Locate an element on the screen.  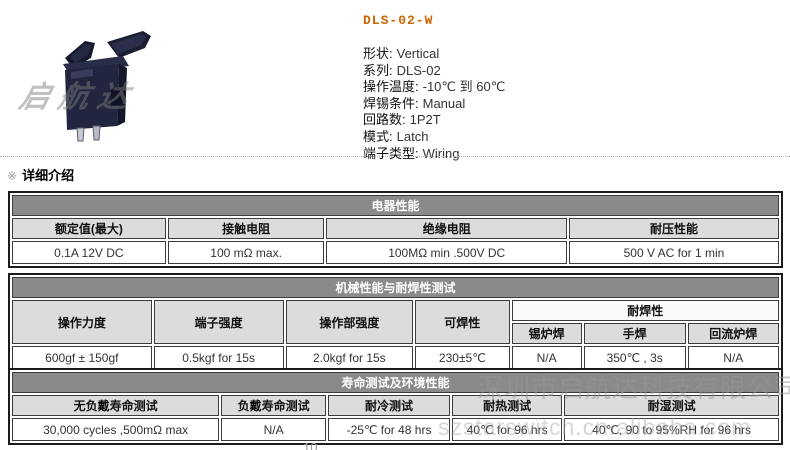
table-cell: 100 mΩ max. is located at coordinates (246, 252).